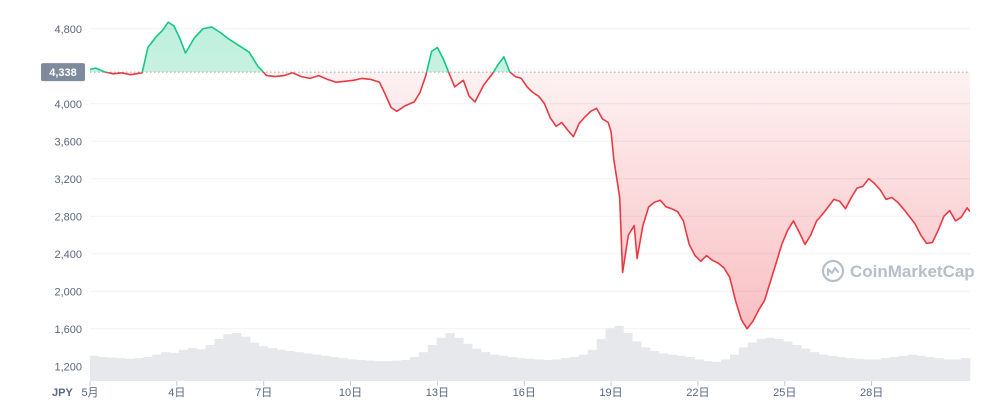  I want to click on x-tick-label: 4日, so click(176, 393).